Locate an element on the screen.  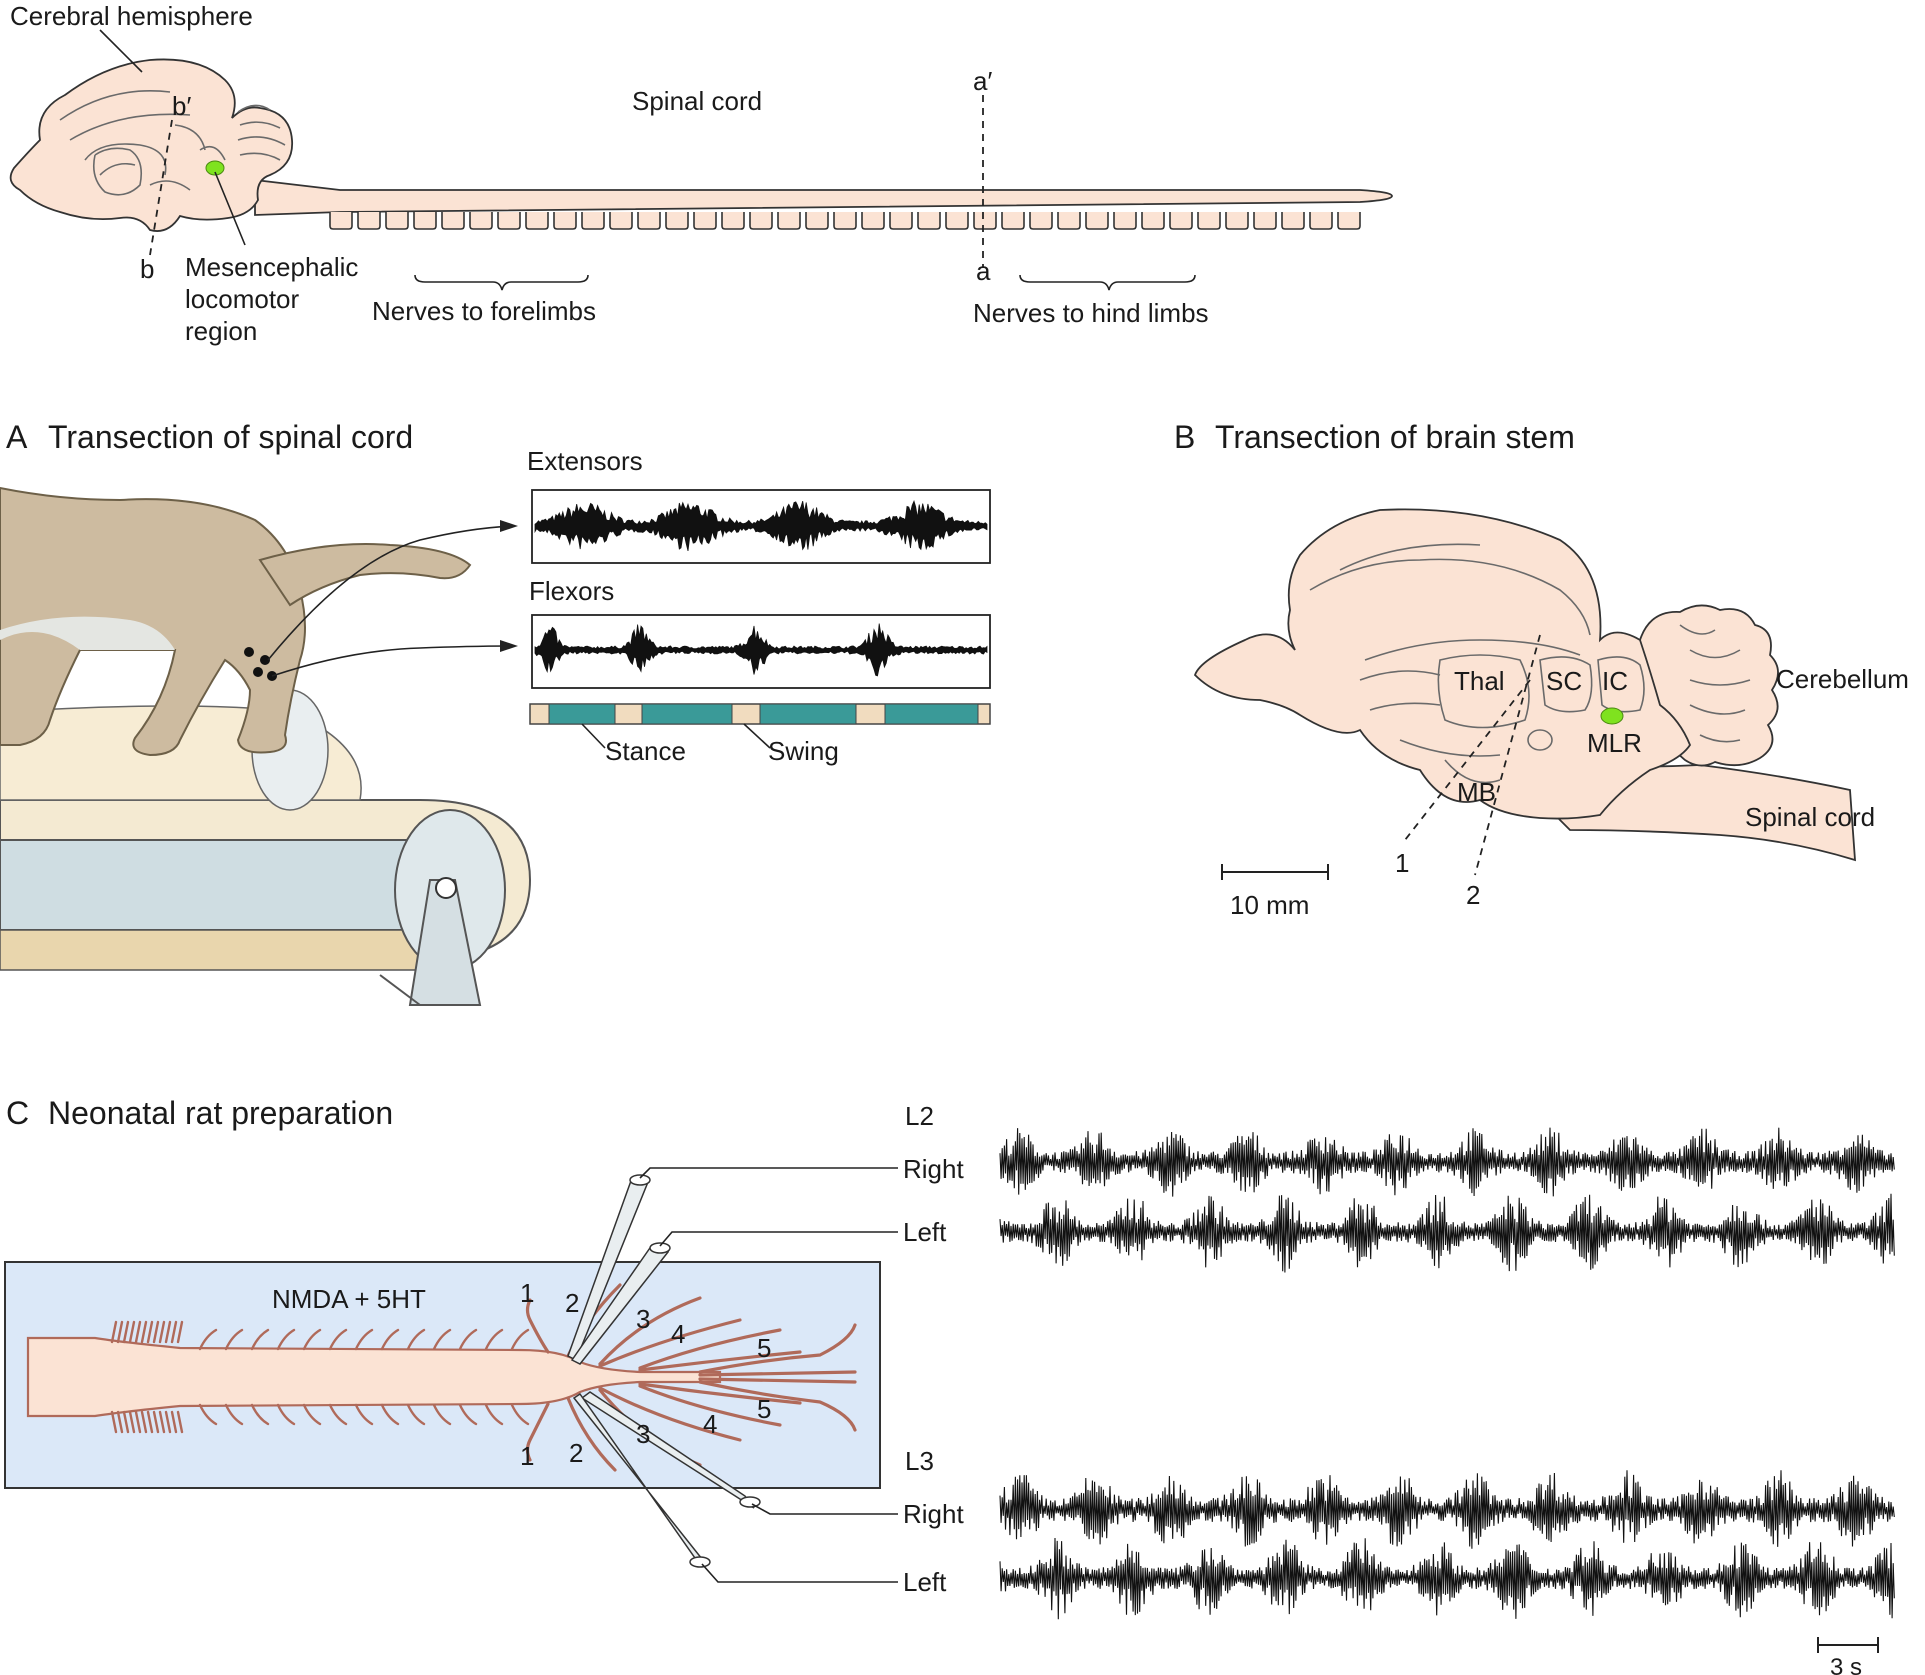
rat-spinal-cord is located at coordinates (374, 1377).